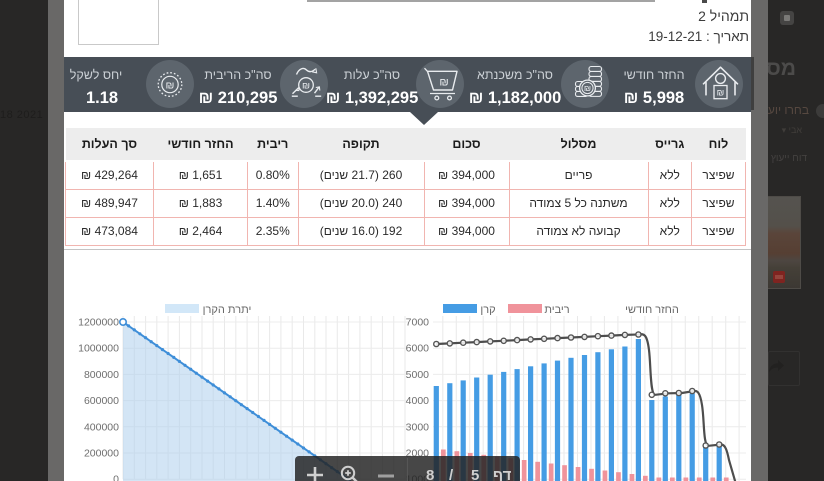  I want to click on svg-text: 7000, so click(418, 323).